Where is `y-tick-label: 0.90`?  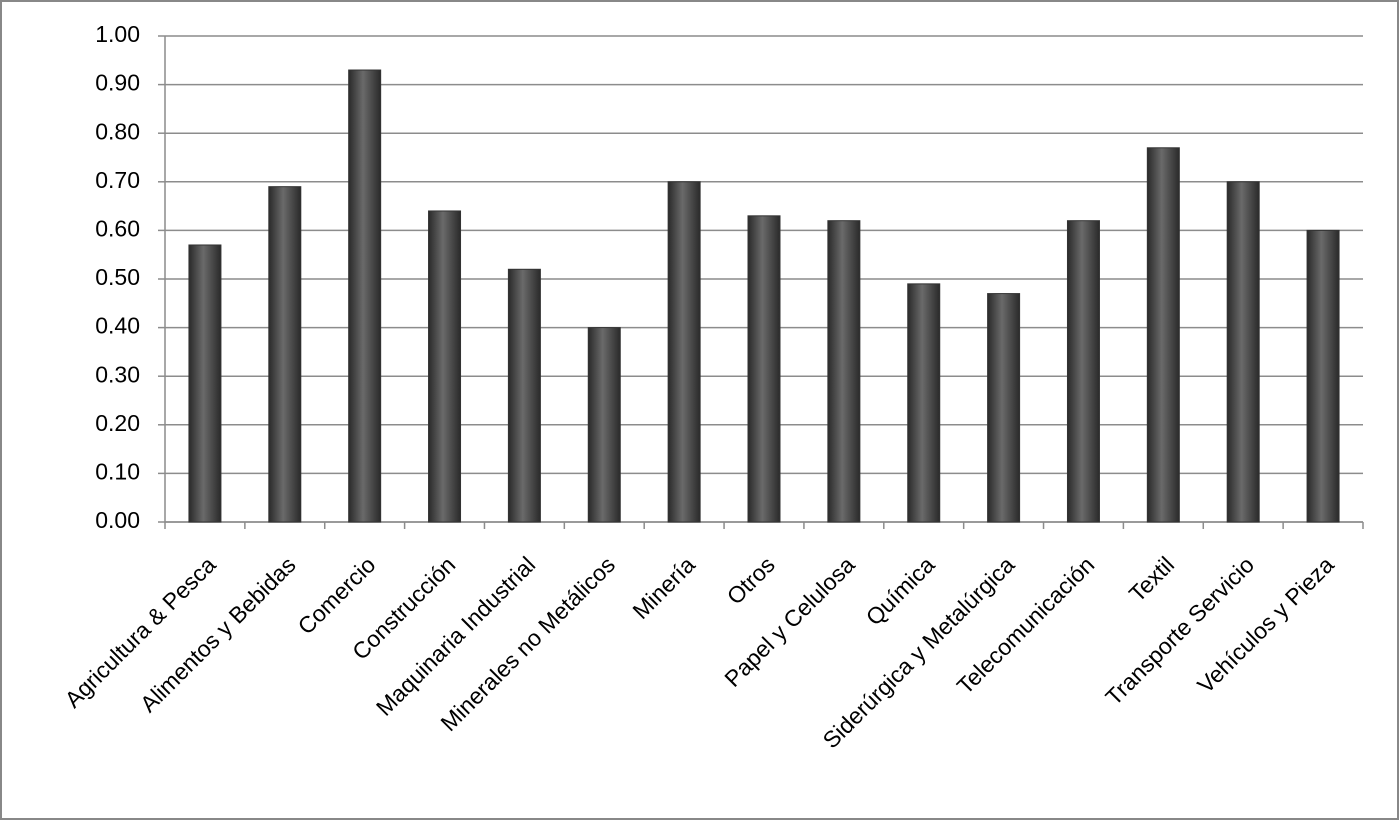
y-tick-label: 0.90 is located at coordinates (117, 83).